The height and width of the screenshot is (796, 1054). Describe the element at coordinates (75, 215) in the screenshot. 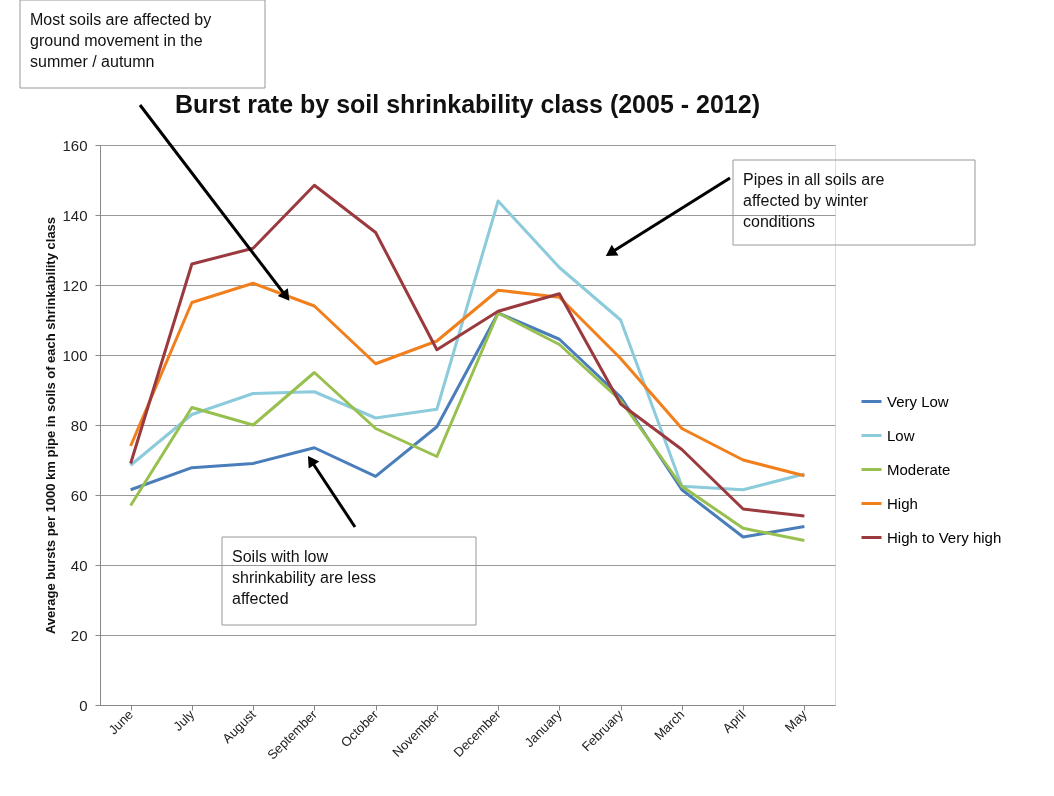

I see `y-tick-label: 140` at that location.